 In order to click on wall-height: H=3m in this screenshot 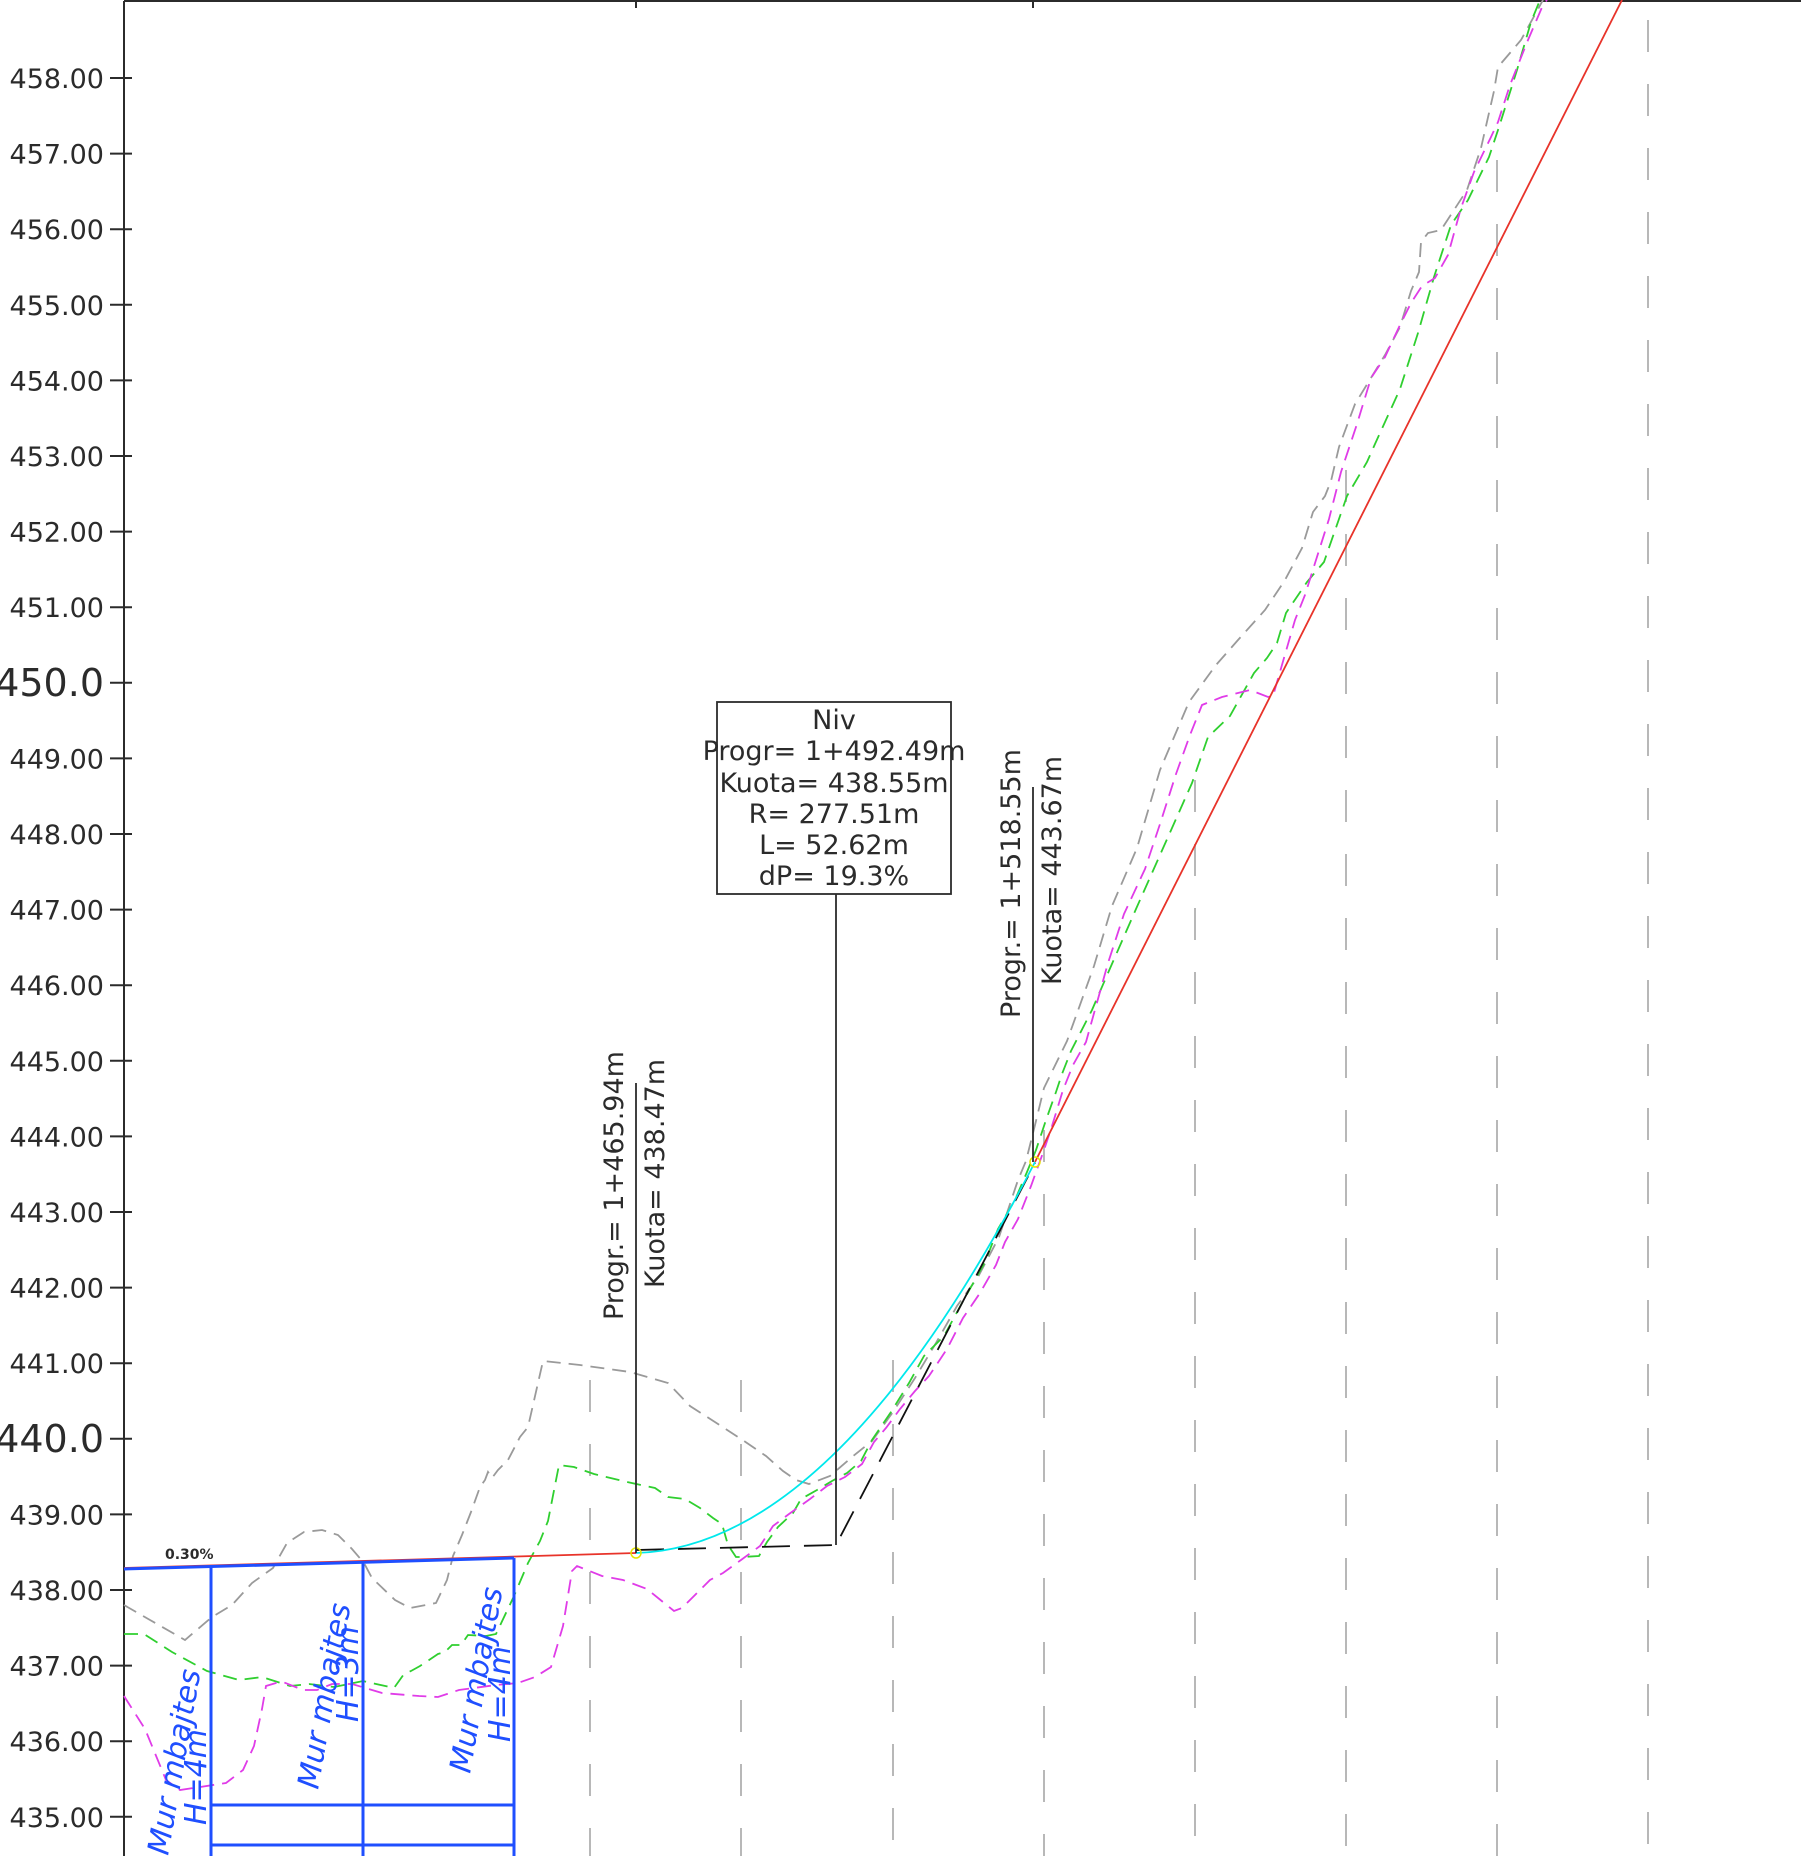, I will do `click(348, 1674)`.